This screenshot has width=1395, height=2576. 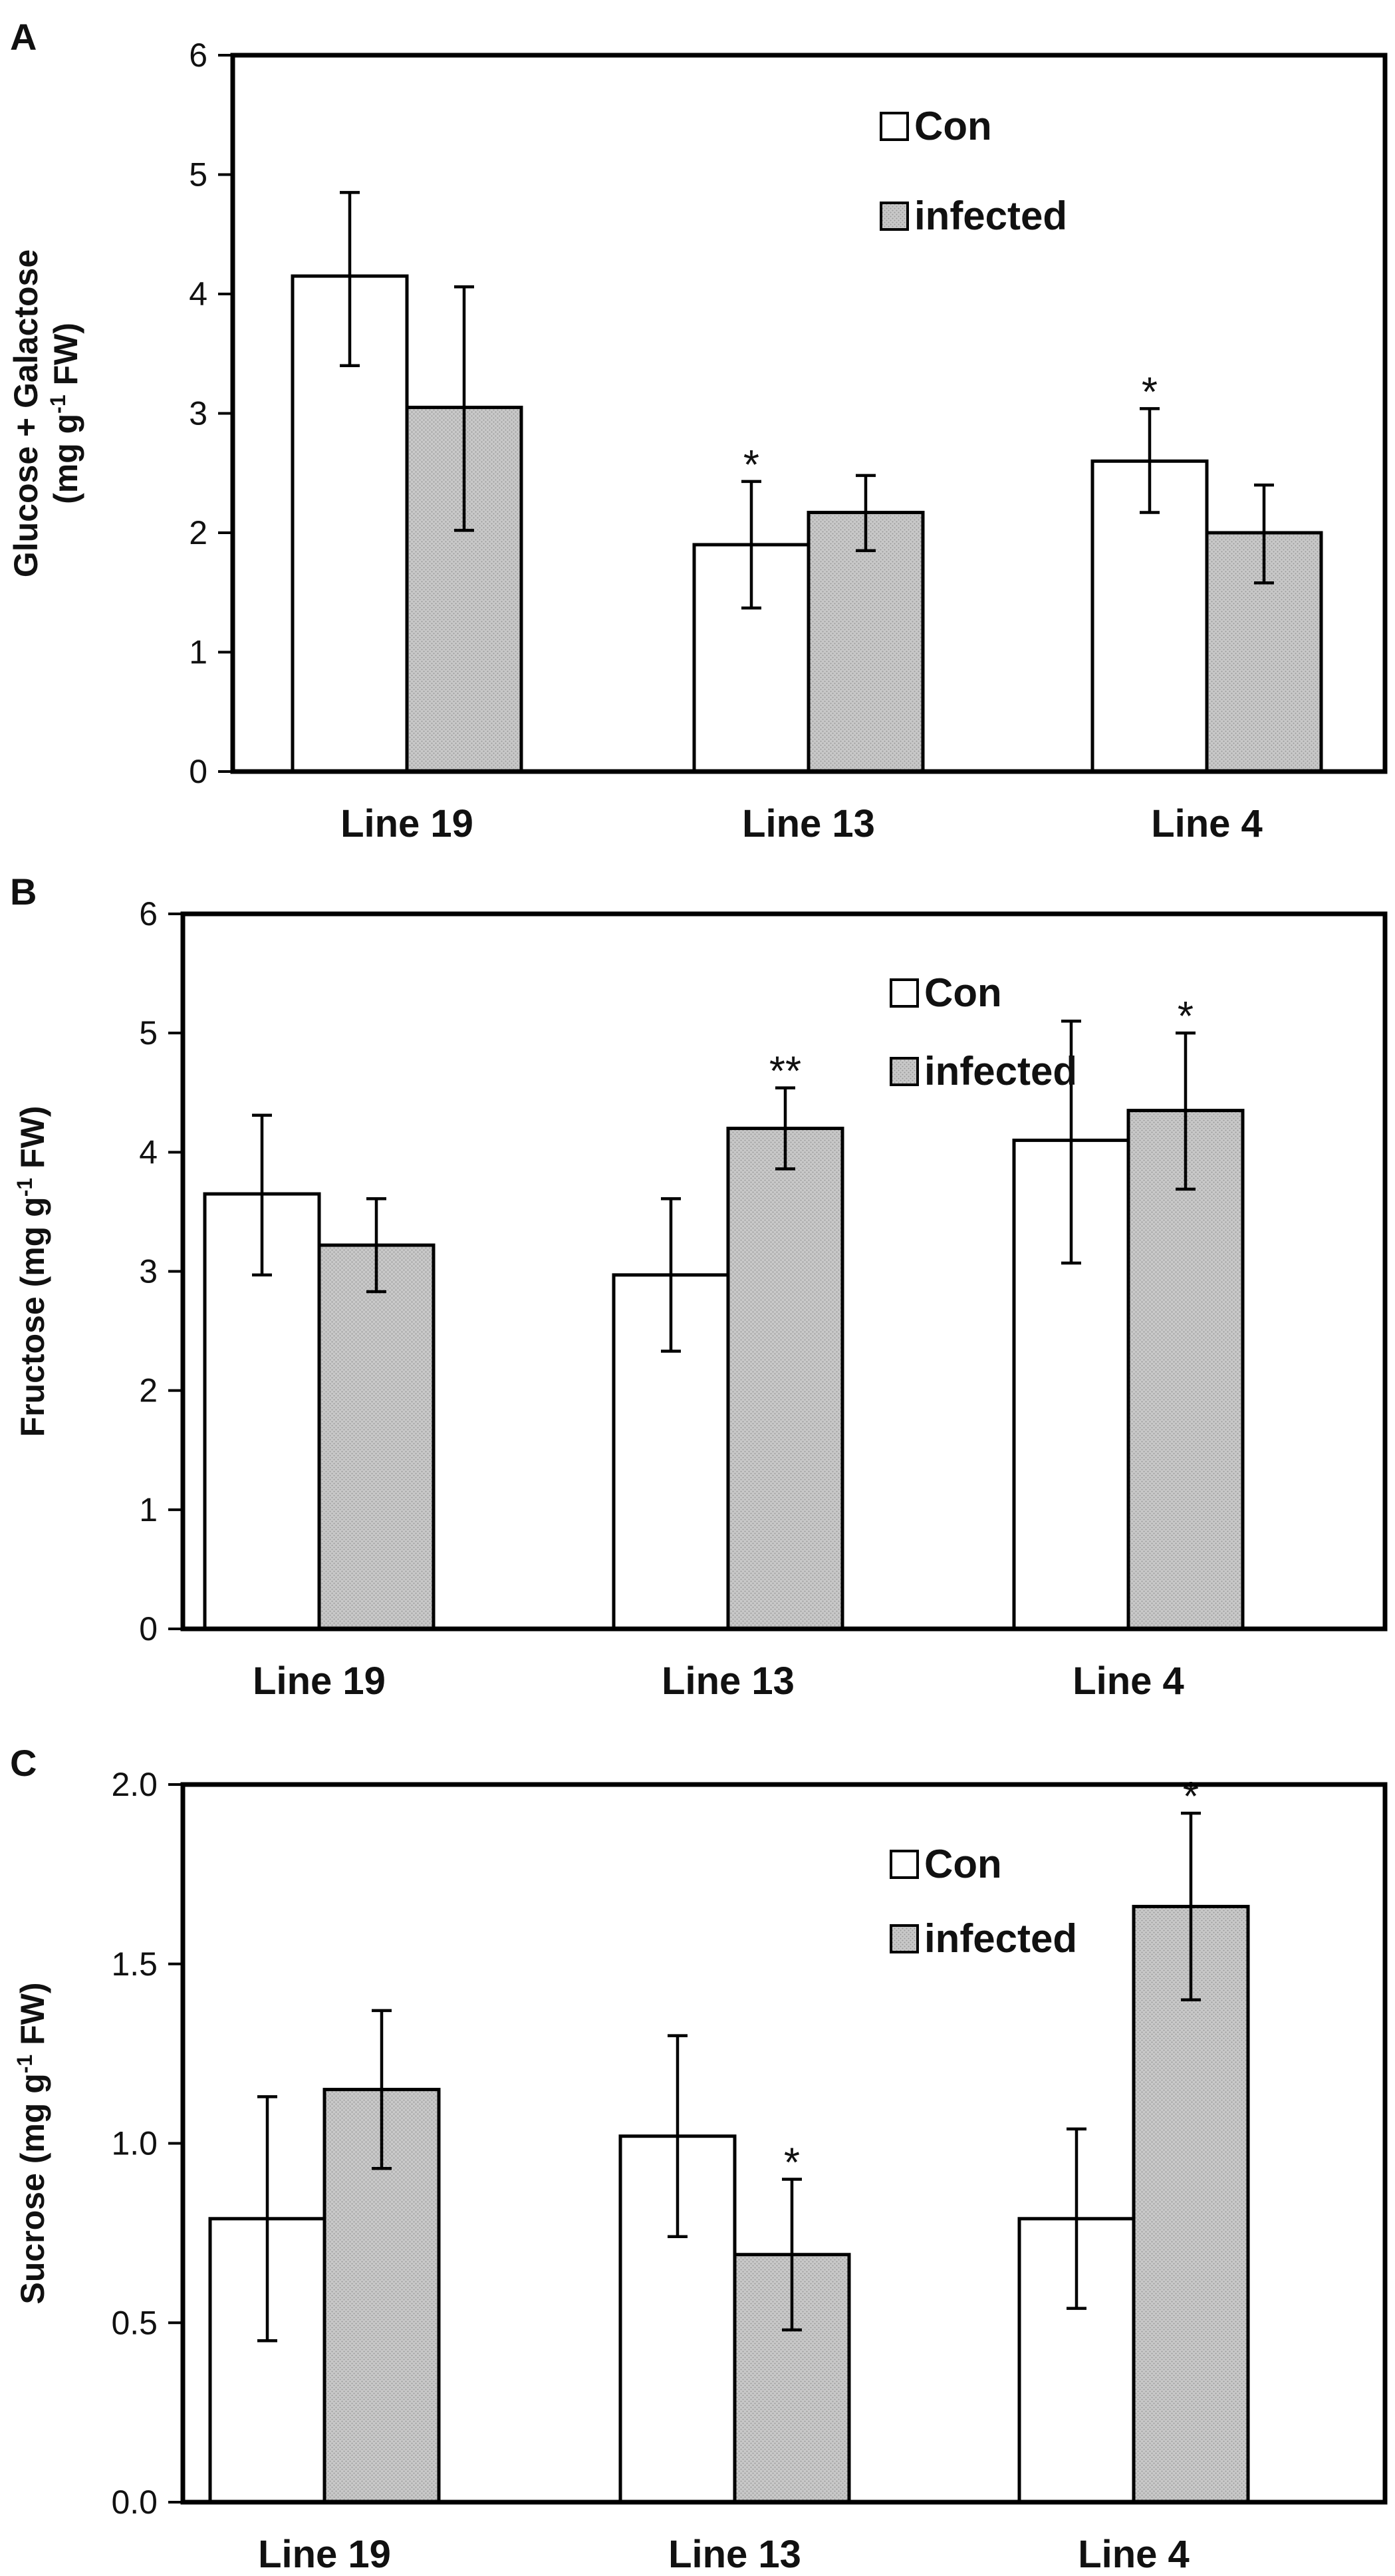 What do you see at coordinates (26, 413) in the screenshot?
I see `y-axis-label: Glucose + Galactose` at bounding box center [26, 413].